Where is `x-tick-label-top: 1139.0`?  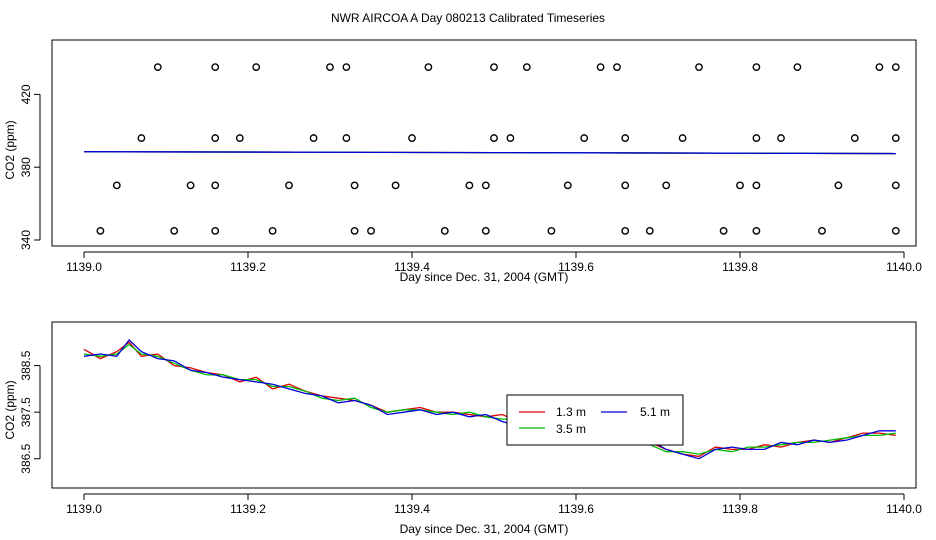
x-tick-label-top: 1139.0 is located at coordinates (84, 267).